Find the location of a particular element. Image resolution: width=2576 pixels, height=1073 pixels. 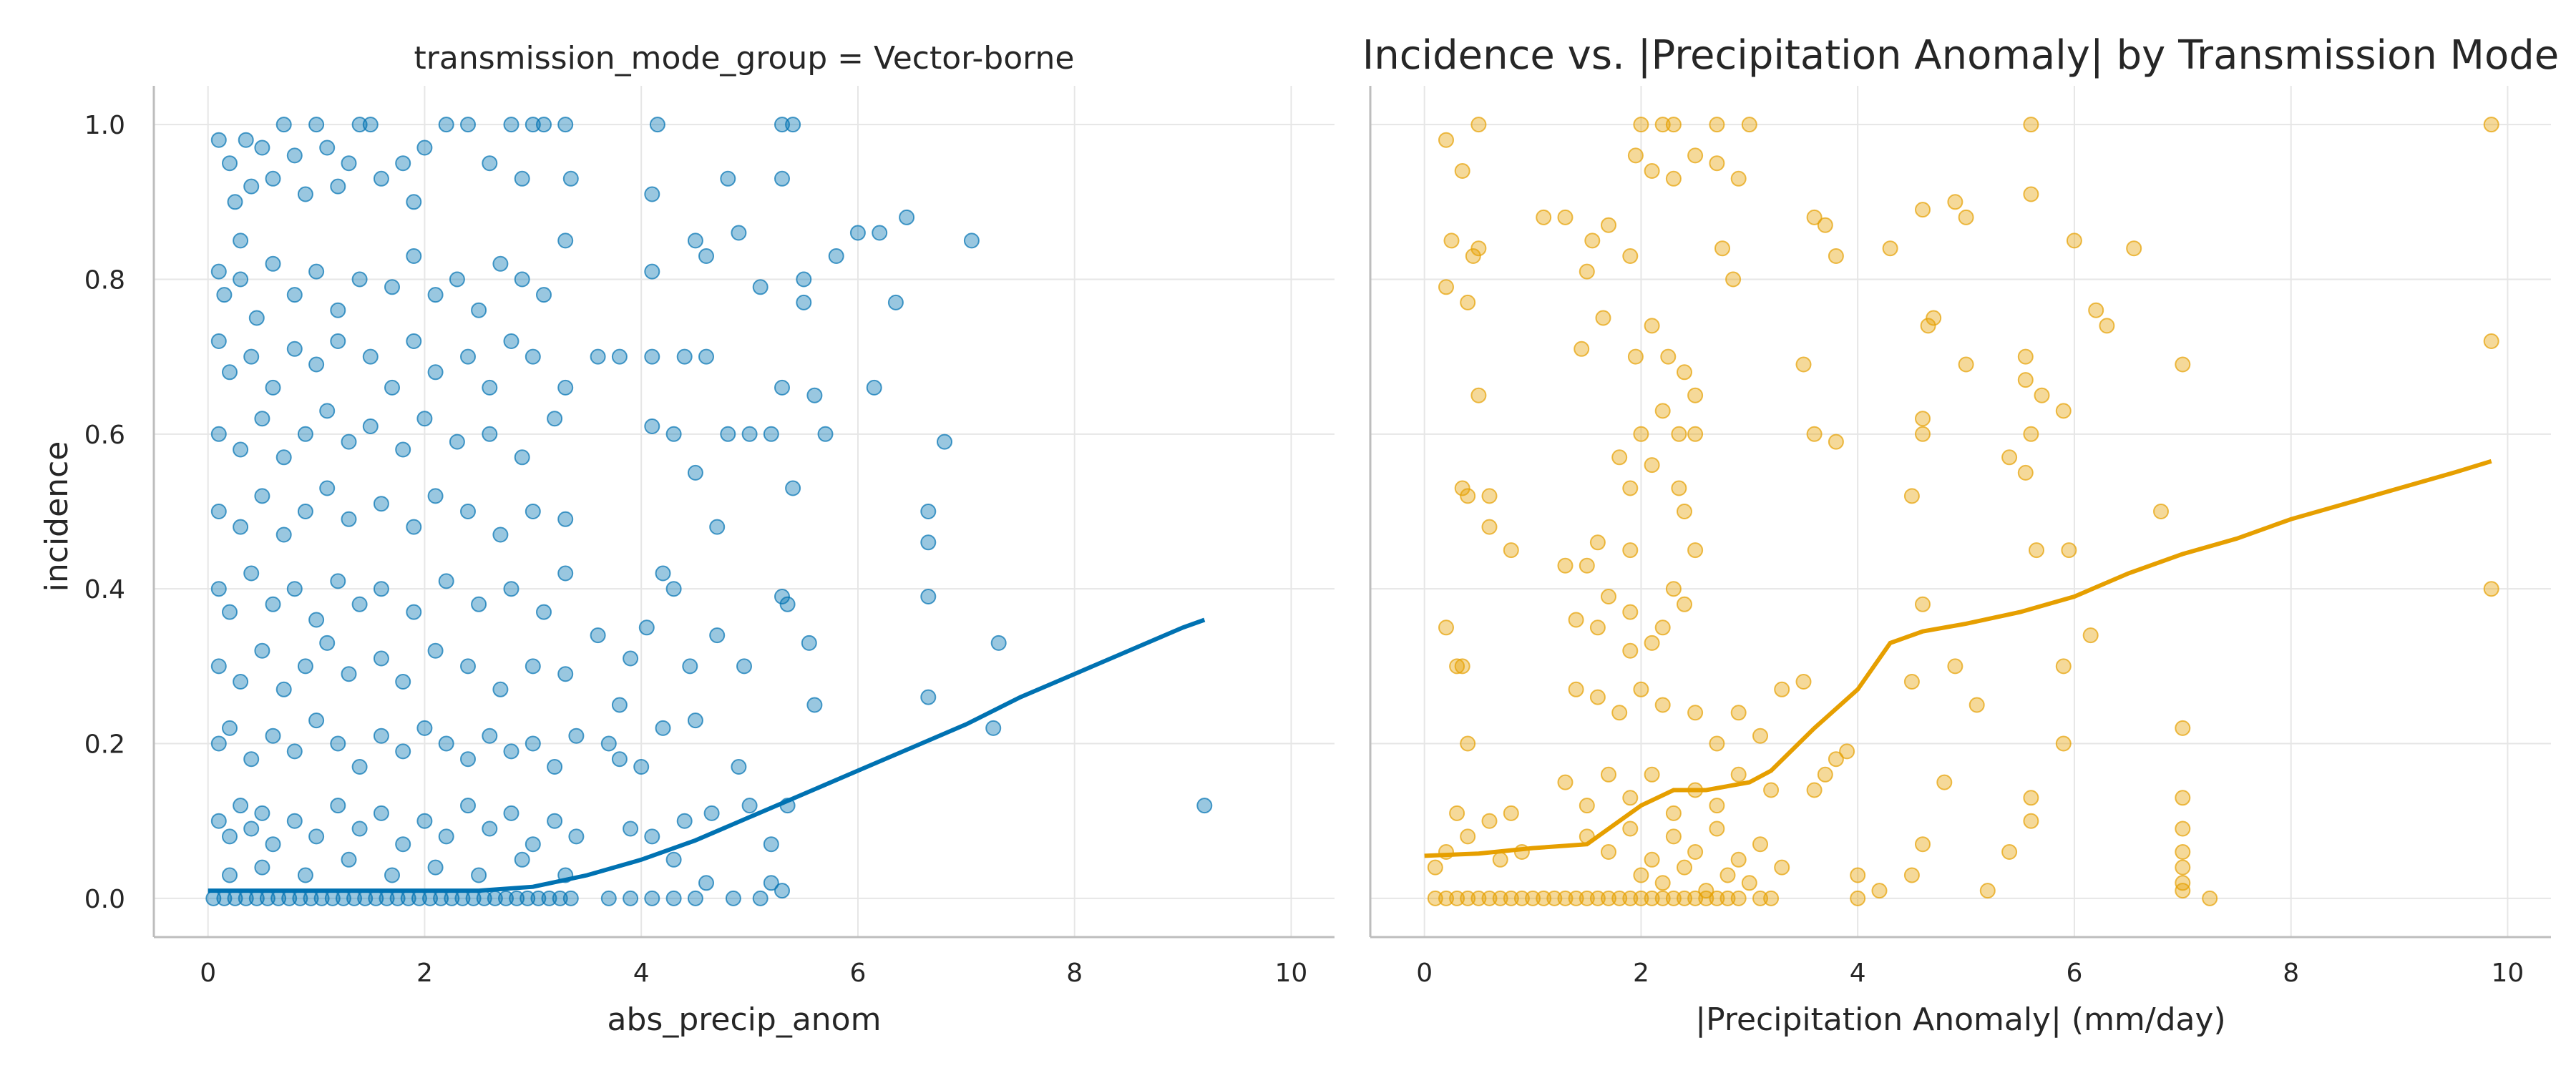

x-tick-label: 6 is located at coordinates (858, 973).